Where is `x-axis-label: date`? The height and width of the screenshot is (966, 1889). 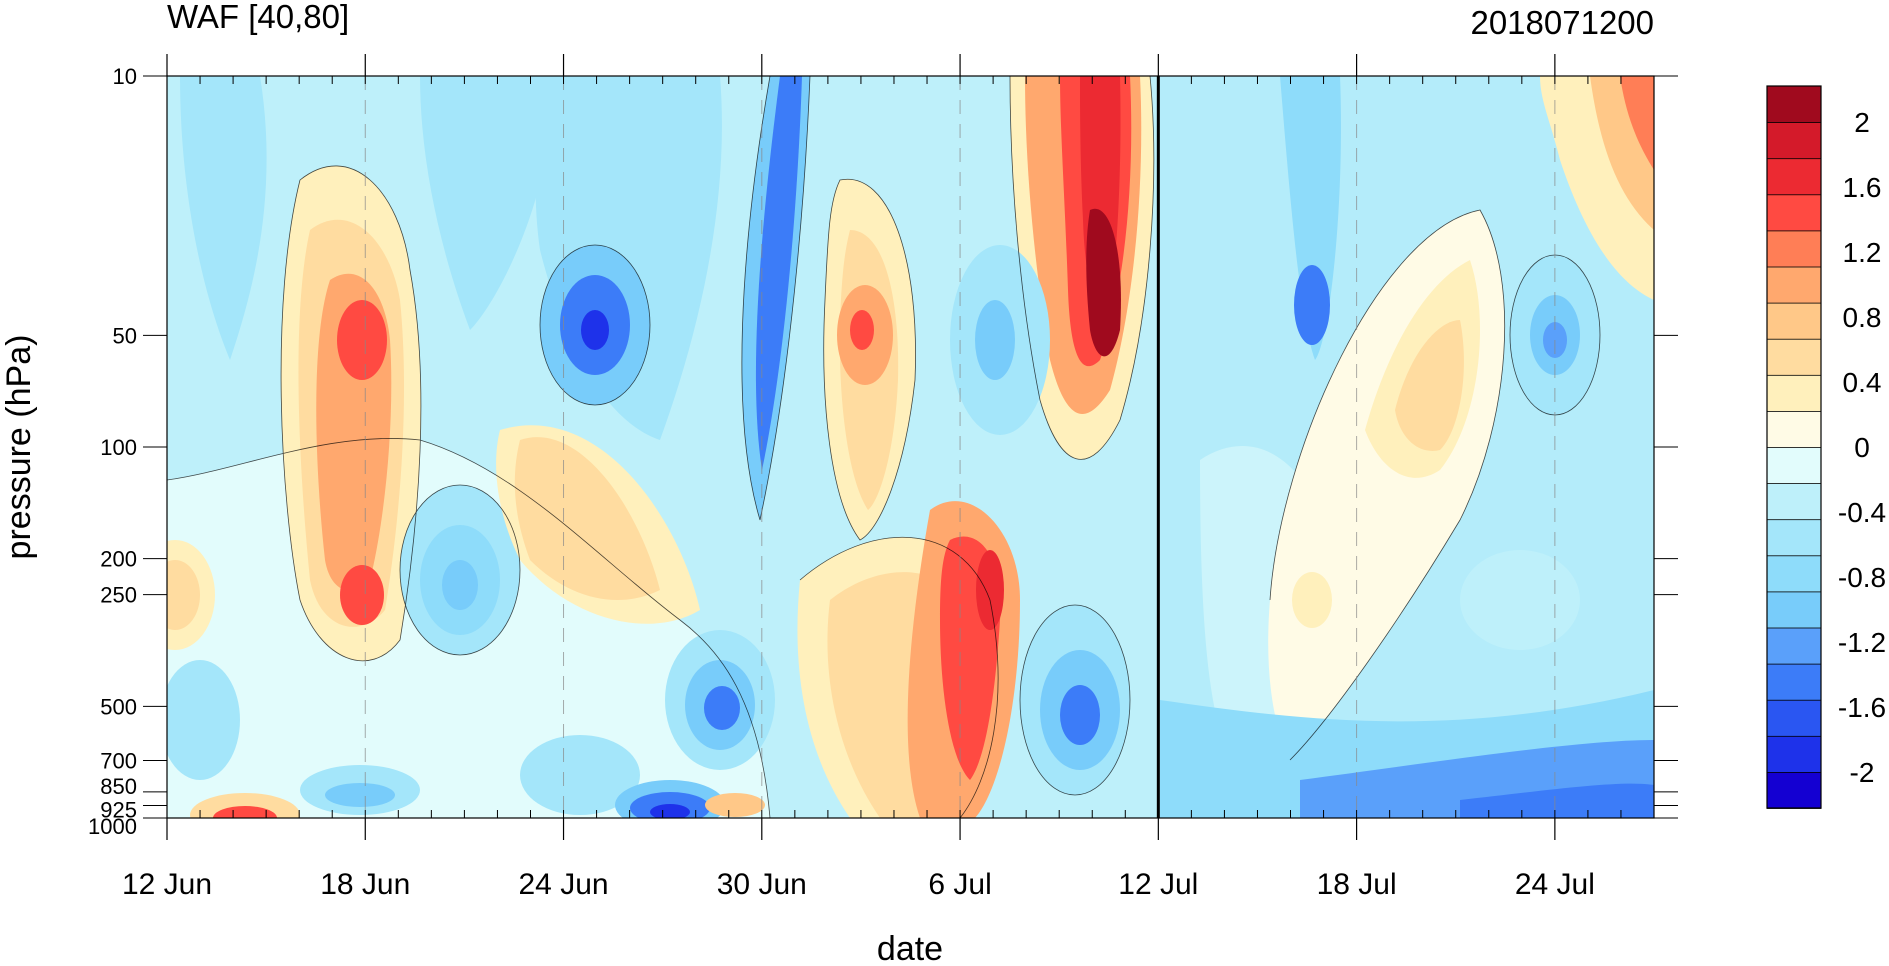
x-axis-label: date is located at coordinates (910, 945).